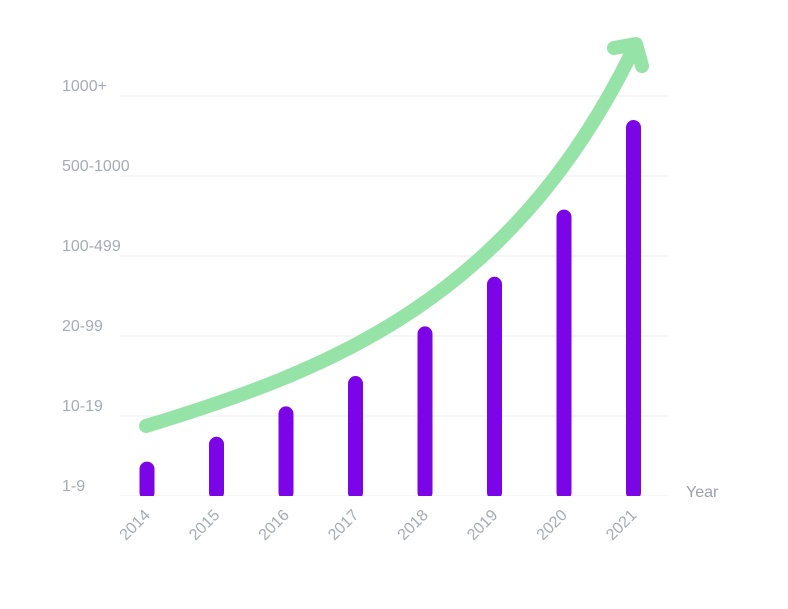  I want to click on x-tick-label-2021: 2021, so click(621, 525).